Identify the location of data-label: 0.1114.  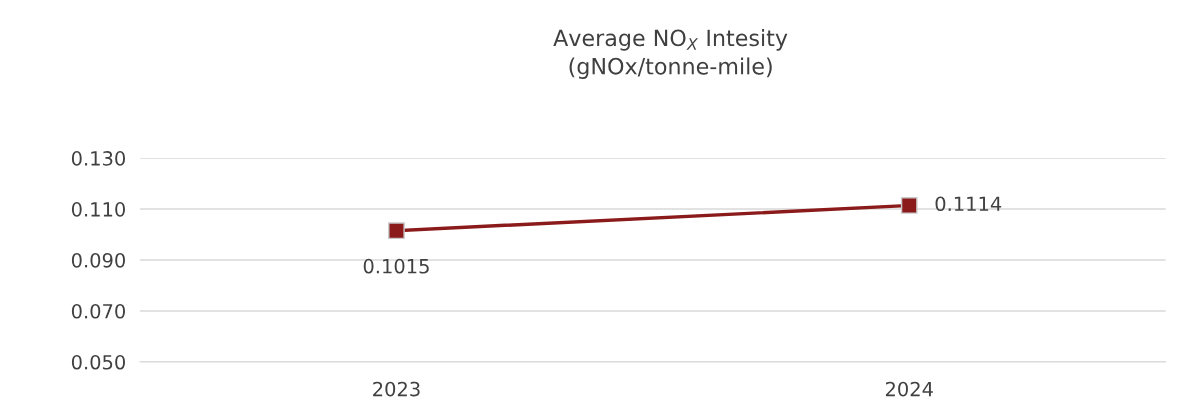
(968, 204).